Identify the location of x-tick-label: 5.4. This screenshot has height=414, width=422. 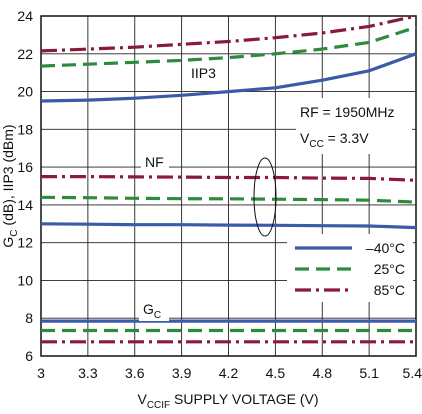
(412, 373).